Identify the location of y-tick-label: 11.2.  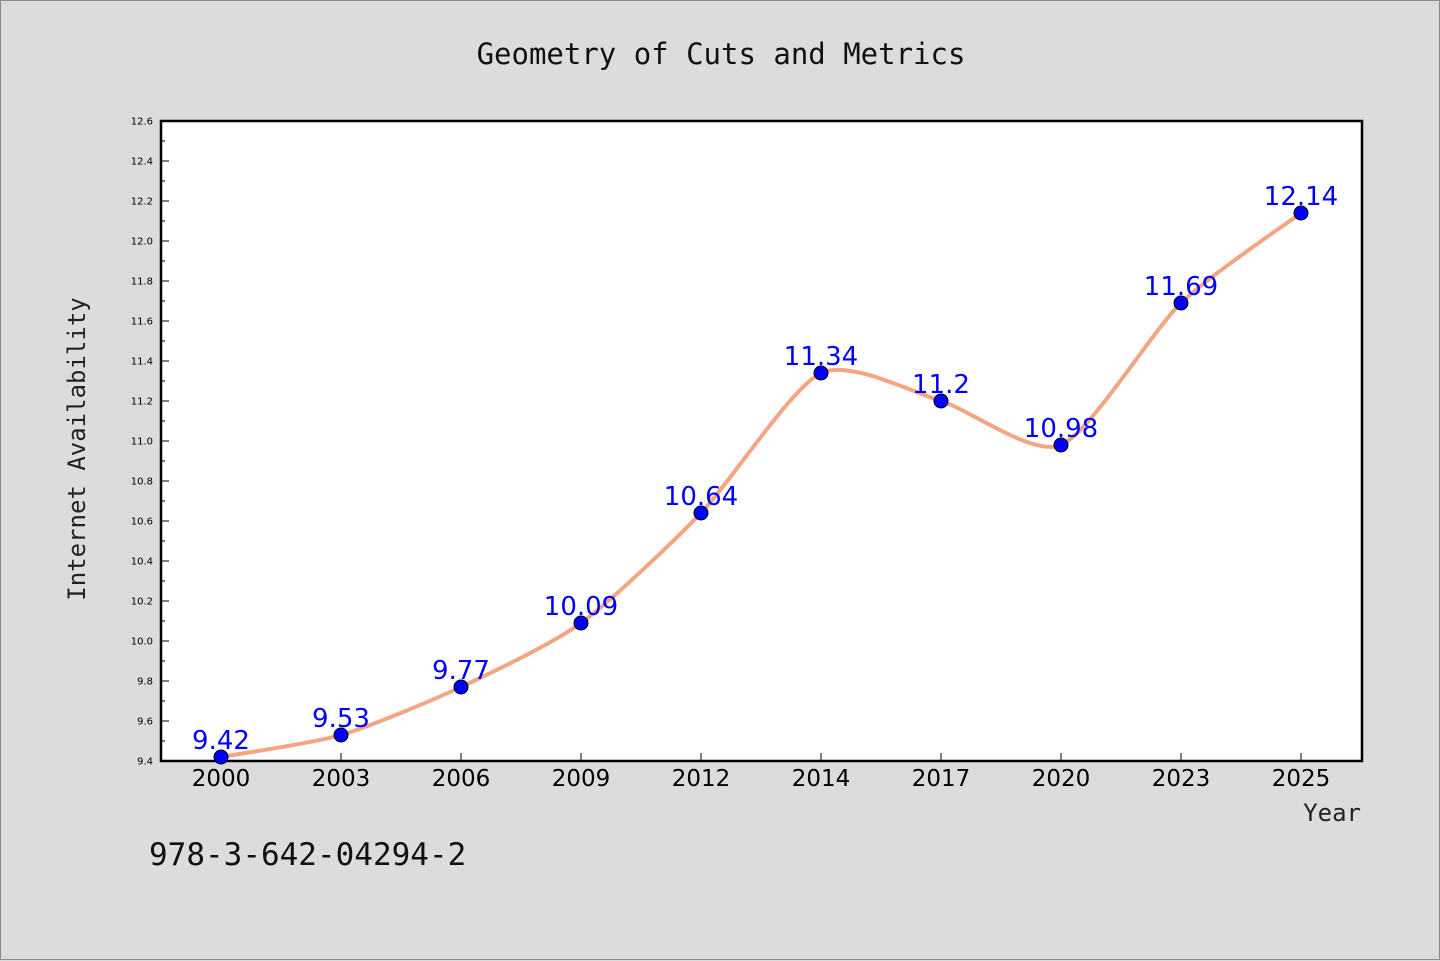
(142, 402).